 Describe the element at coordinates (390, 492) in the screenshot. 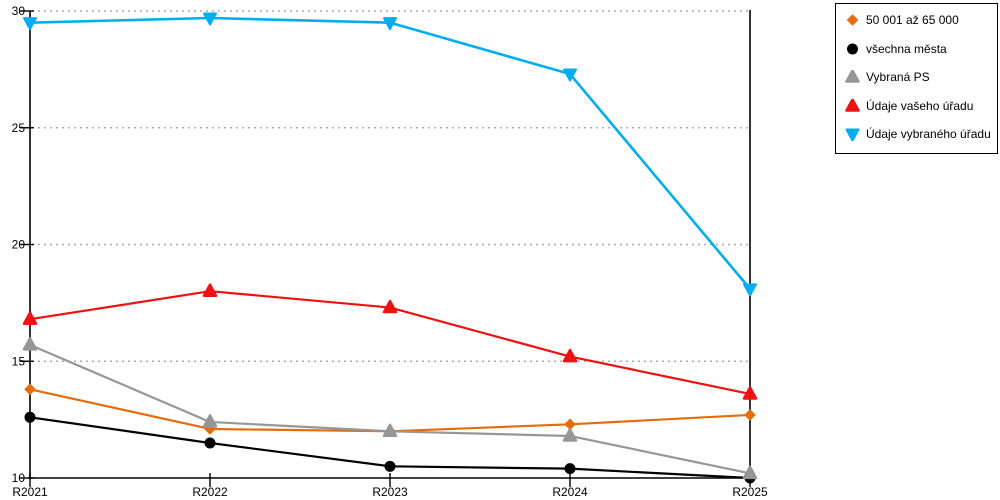

I see `x-tick-label: R2023` at that location.